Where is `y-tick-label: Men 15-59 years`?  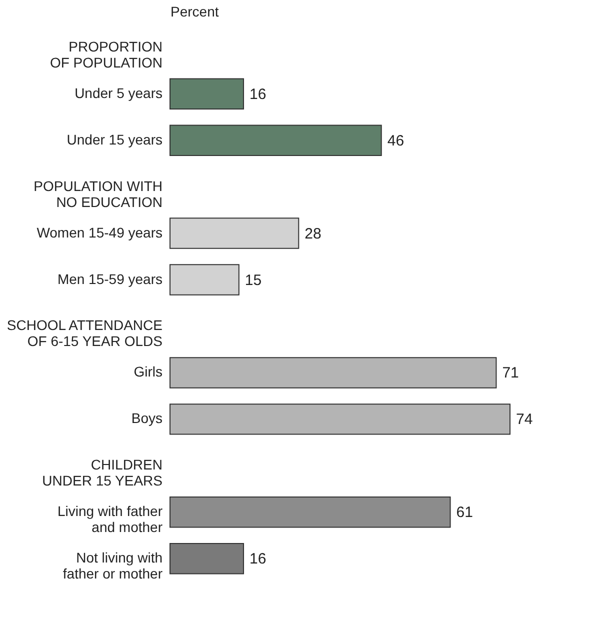 y-tick-label: Men 15-59 years is located at coordinates (109, 278).